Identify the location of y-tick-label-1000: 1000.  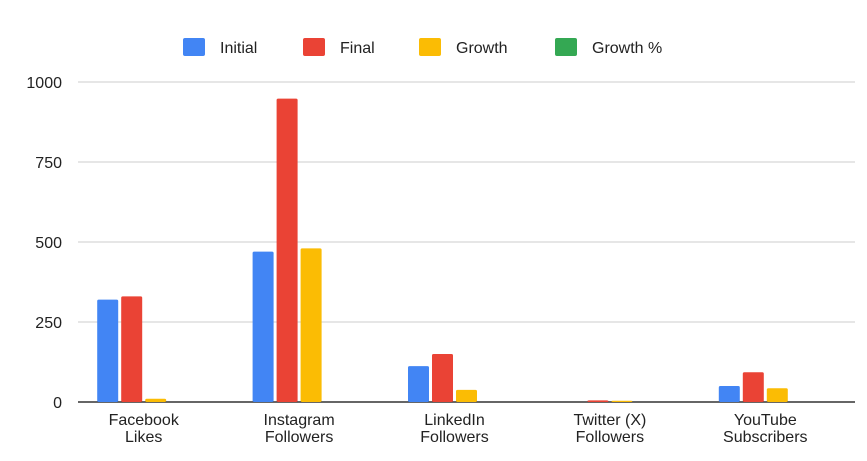
(44, 83).